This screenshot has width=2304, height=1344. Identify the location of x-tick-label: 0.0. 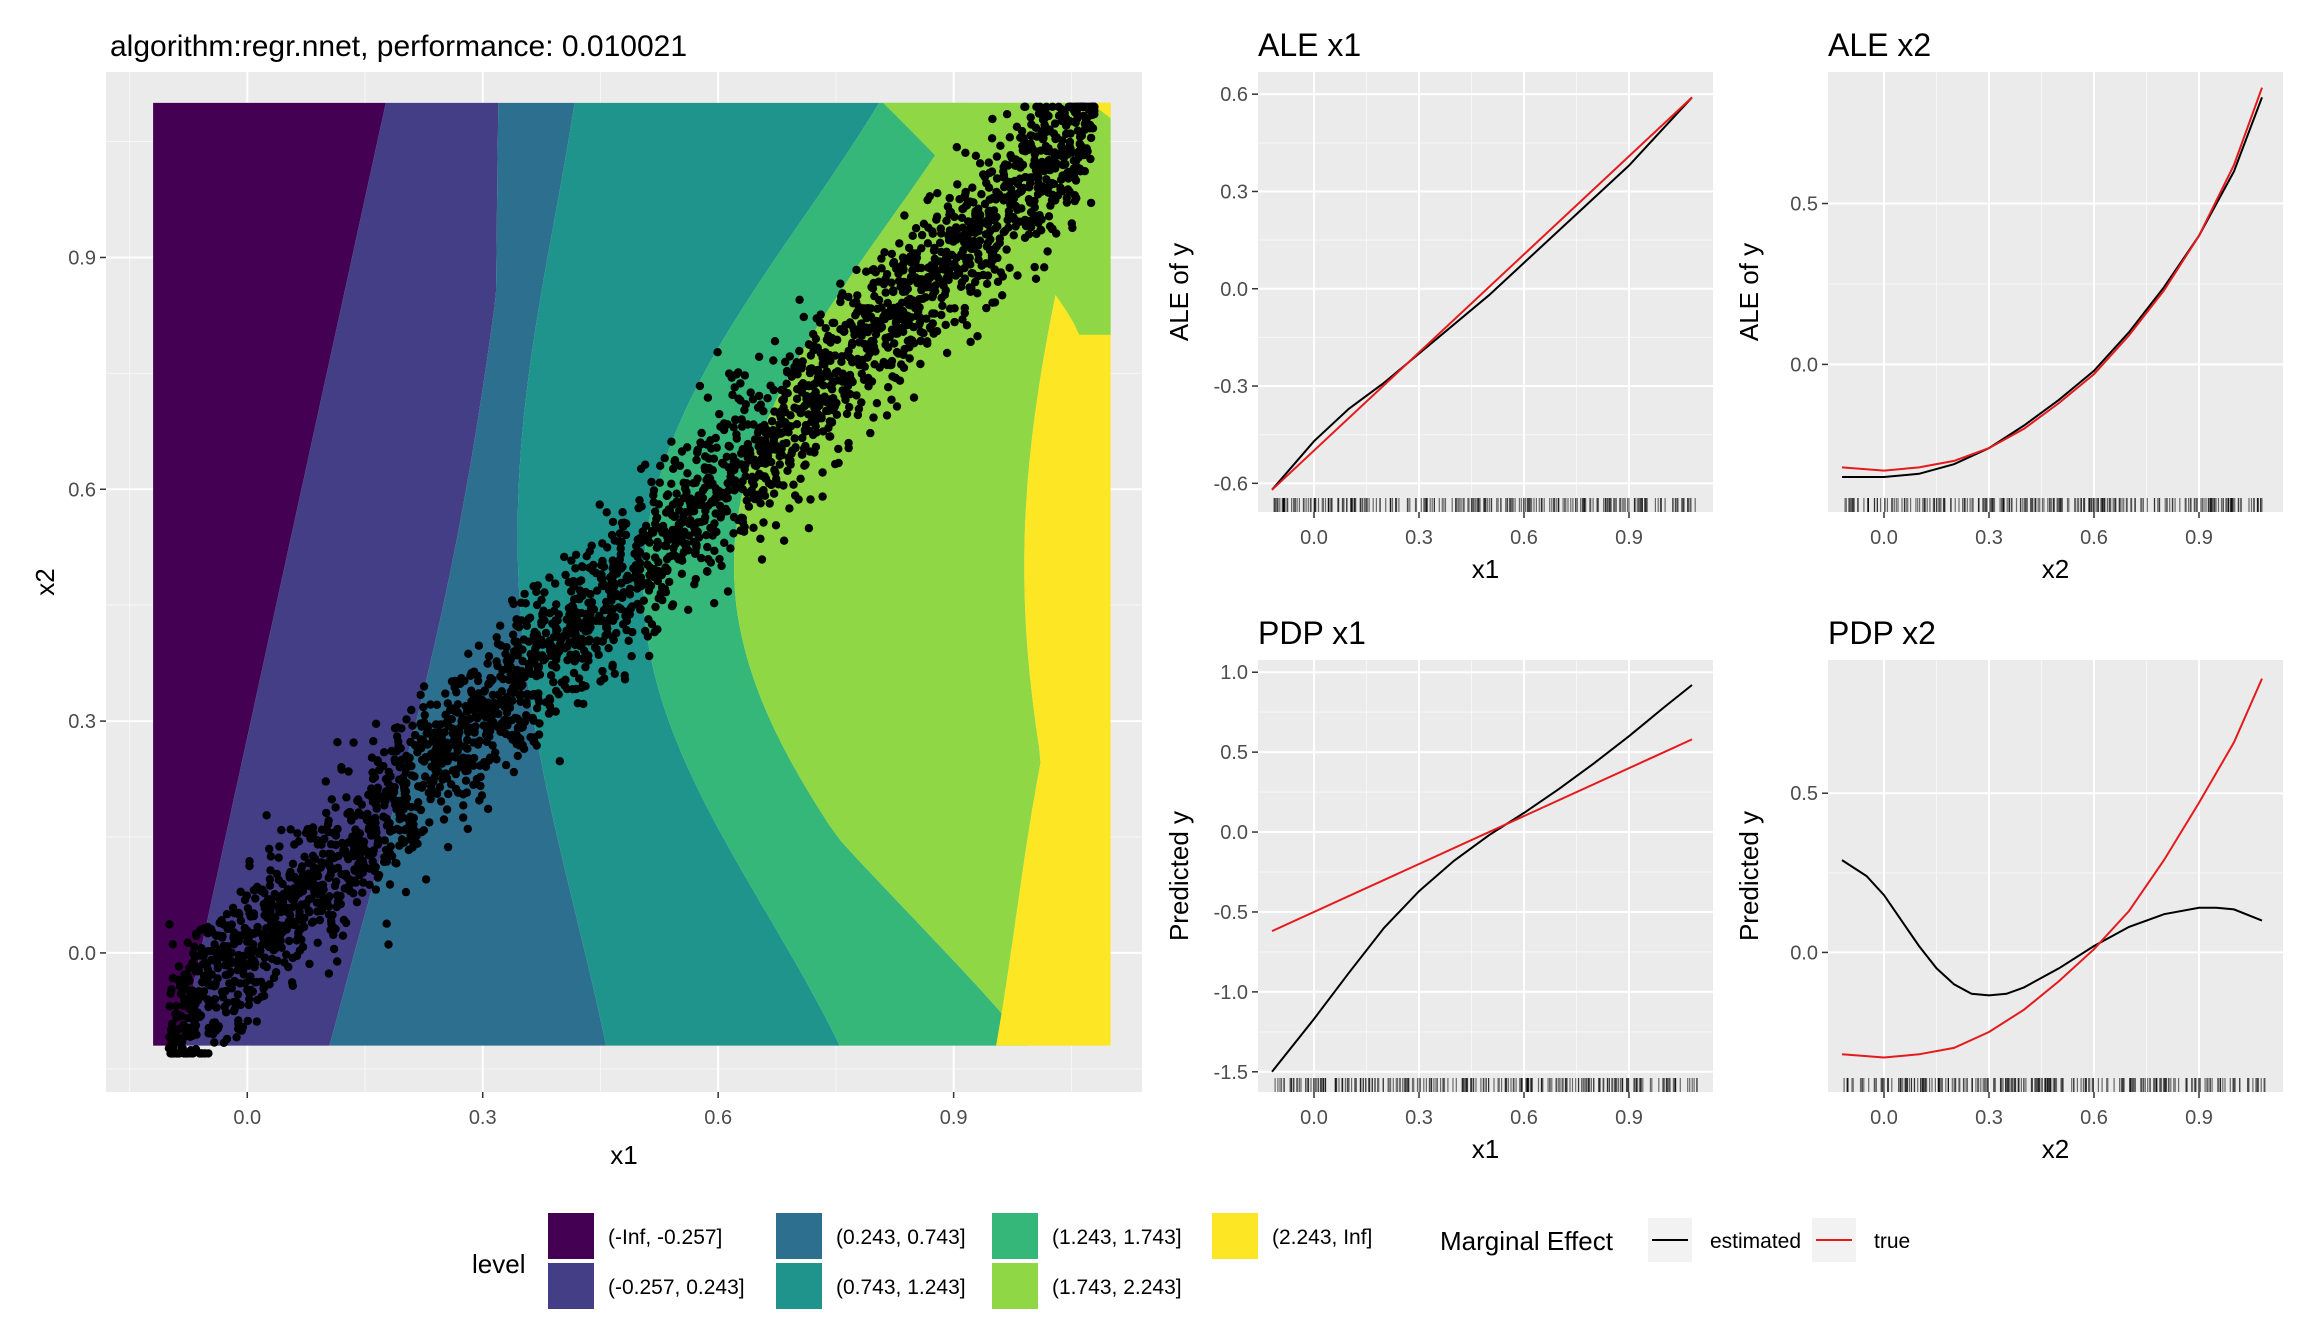
(1314, 538).